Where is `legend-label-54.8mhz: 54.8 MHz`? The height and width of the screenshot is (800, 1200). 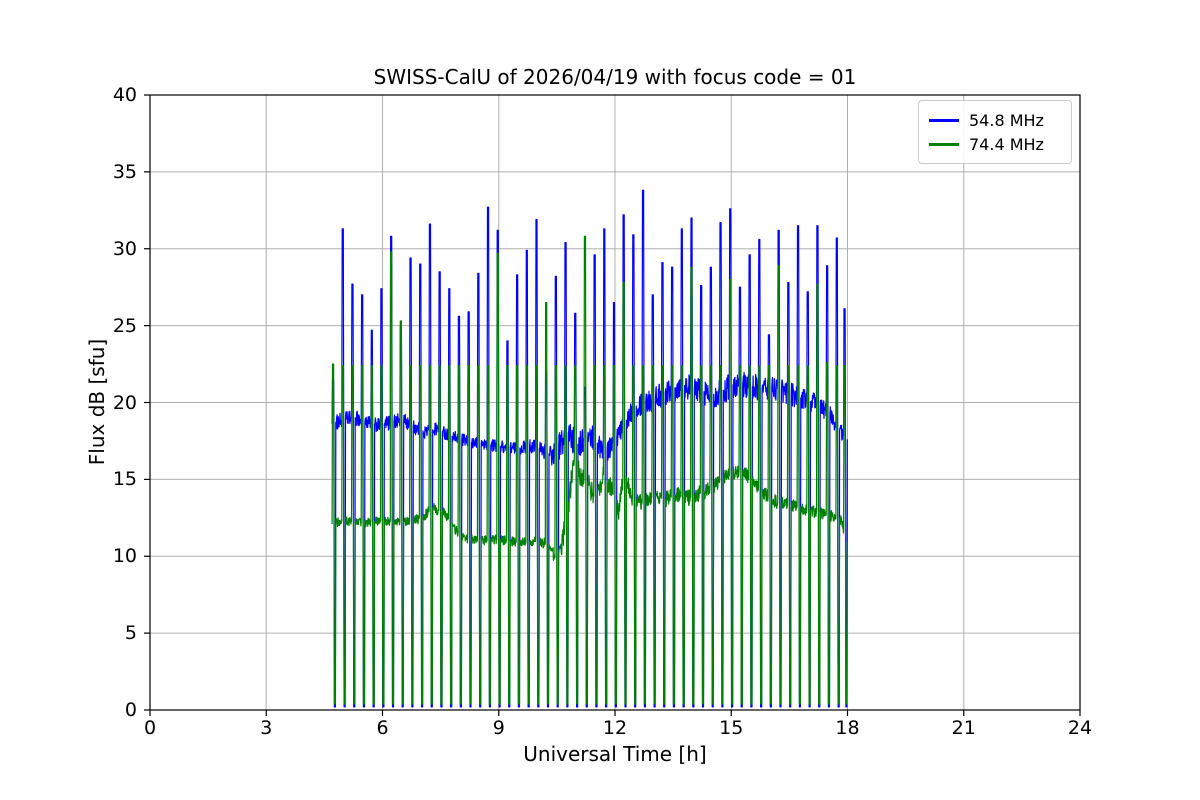 legend-label-54.8mhz: 54.8 MHz is located at coordinates (1006, 120).